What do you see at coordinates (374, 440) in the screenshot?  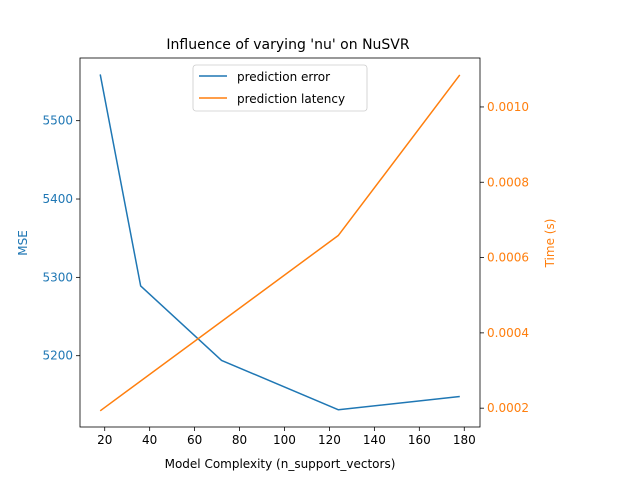 I see `x-tick-label: 140` at bounding box center [374, 440].